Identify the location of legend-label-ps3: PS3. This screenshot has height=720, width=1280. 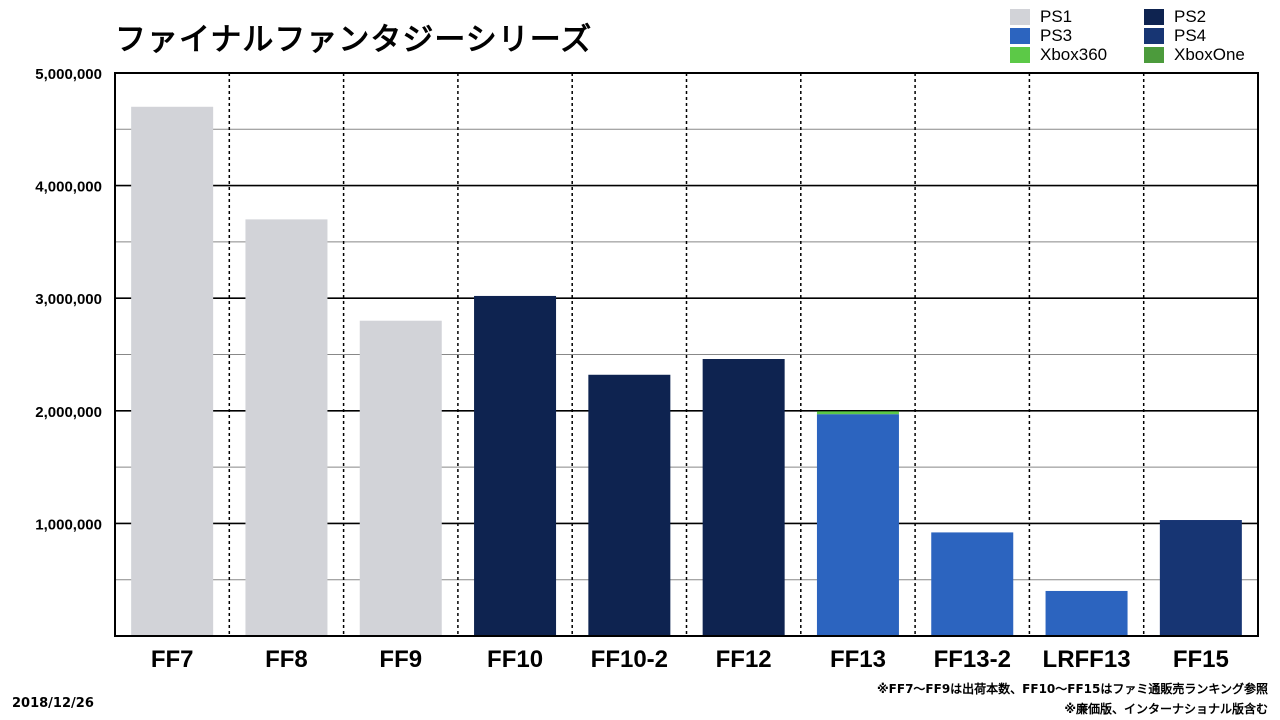
(1056, 35).